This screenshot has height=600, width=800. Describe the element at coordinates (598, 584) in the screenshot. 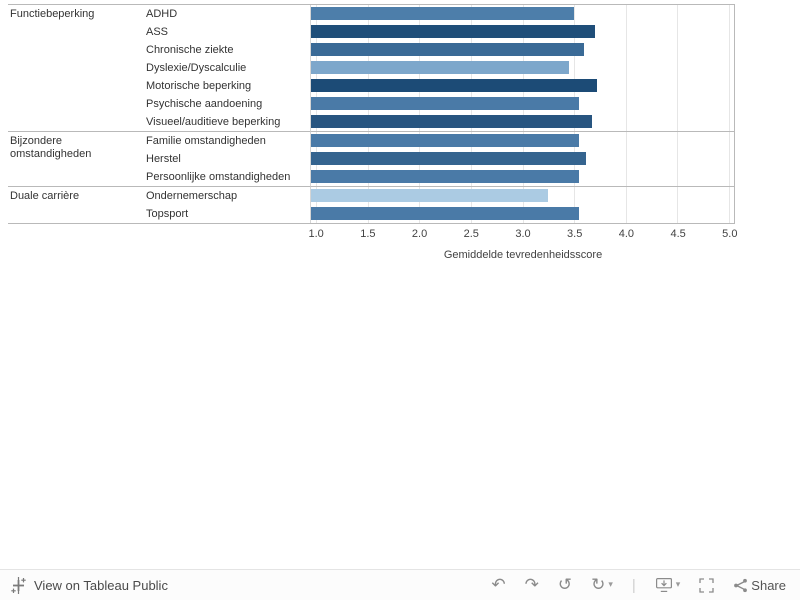

I see `replay-icon: ↻` at that location.